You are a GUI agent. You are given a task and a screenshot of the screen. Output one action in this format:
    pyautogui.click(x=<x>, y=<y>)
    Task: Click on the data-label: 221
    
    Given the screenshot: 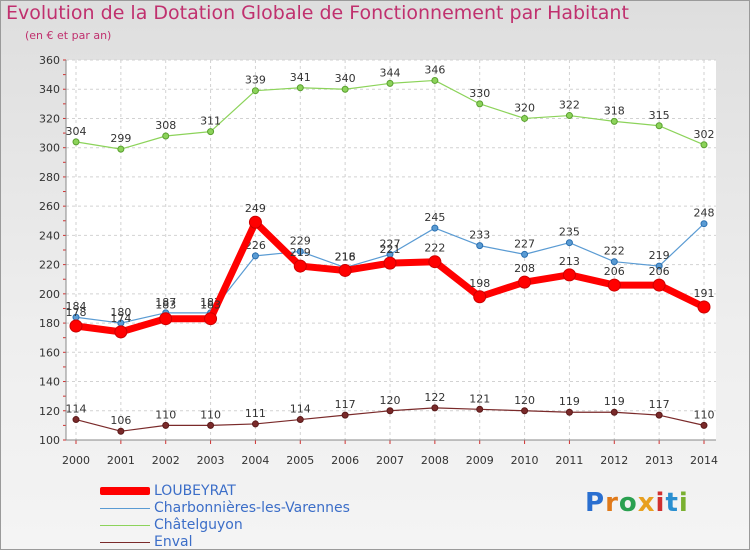 What is the action you would take?
    pyautogui.click(x=390, y=249)
    